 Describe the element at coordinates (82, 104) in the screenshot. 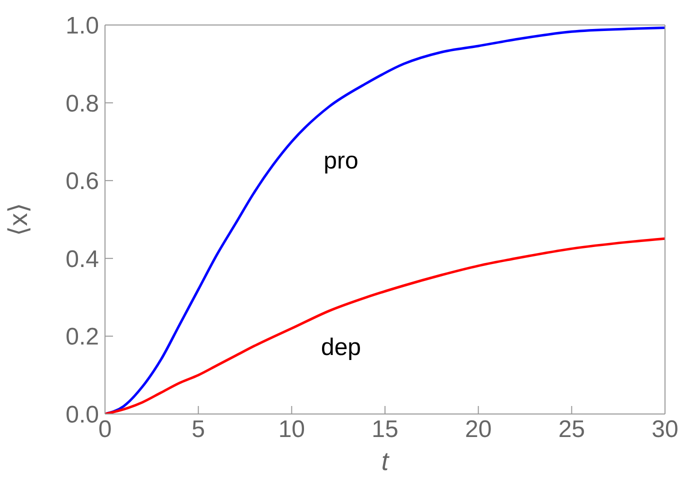

I see `y-tick-label: 0.8` at that location.